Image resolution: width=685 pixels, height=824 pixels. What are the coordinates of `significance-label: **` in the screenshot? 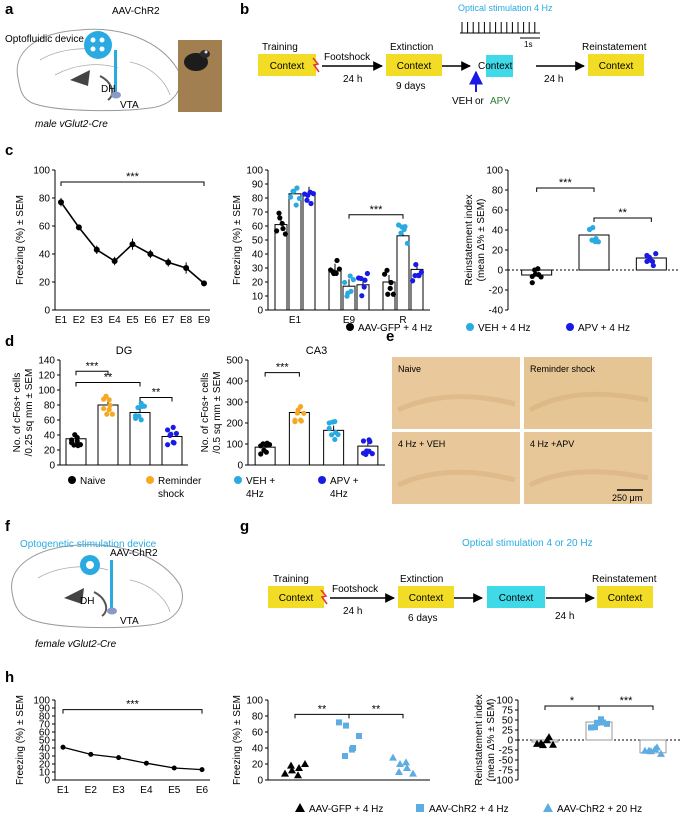 It's located at (156, 393).